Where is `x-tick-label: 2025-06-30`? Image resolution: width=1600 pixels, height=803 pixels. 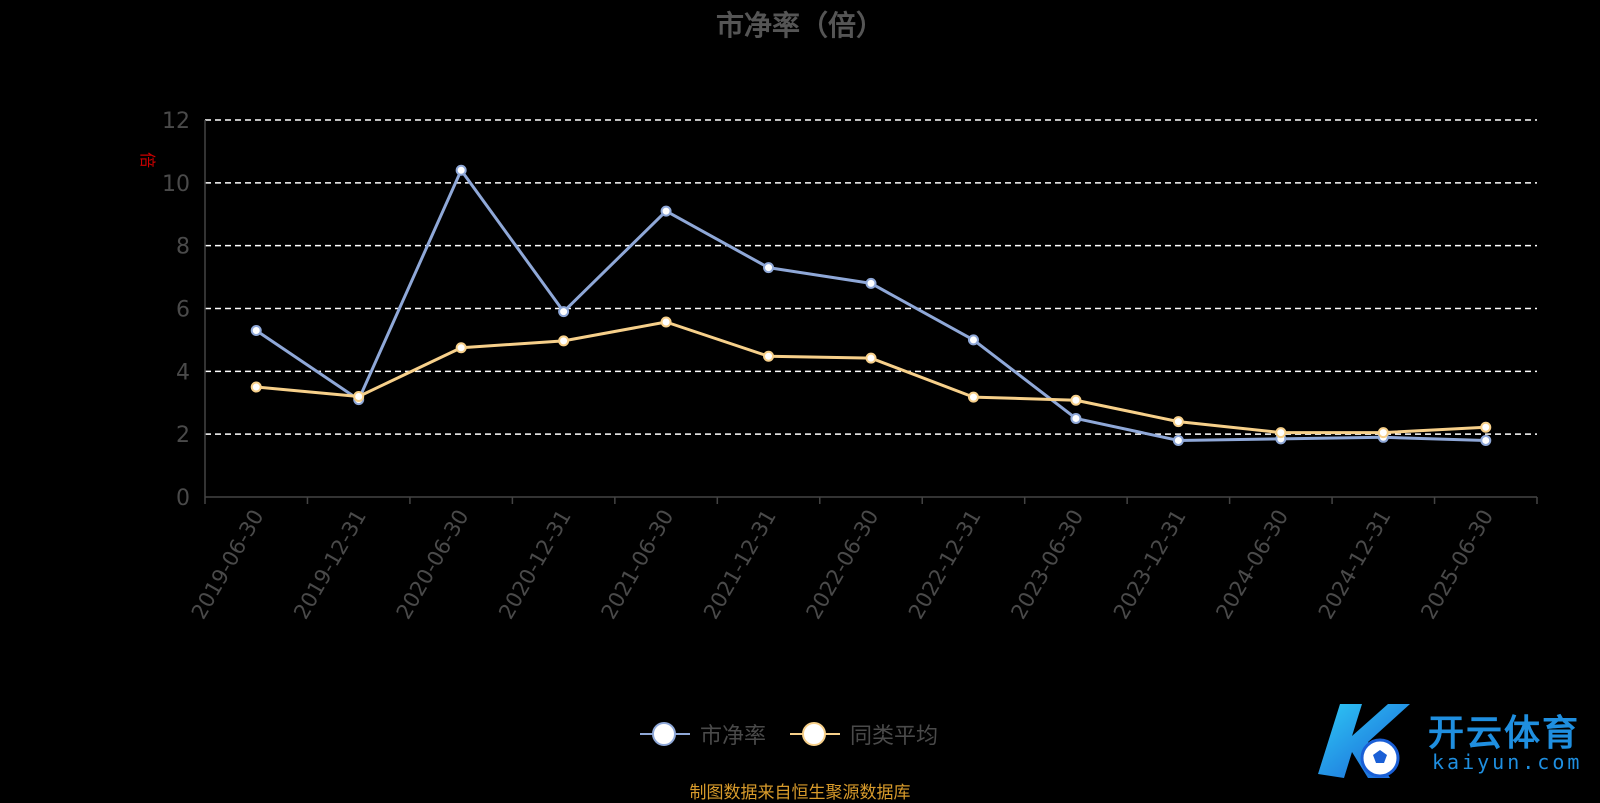 x-tick-label: 2025-06-30 is located at coordinates (1457, 565).